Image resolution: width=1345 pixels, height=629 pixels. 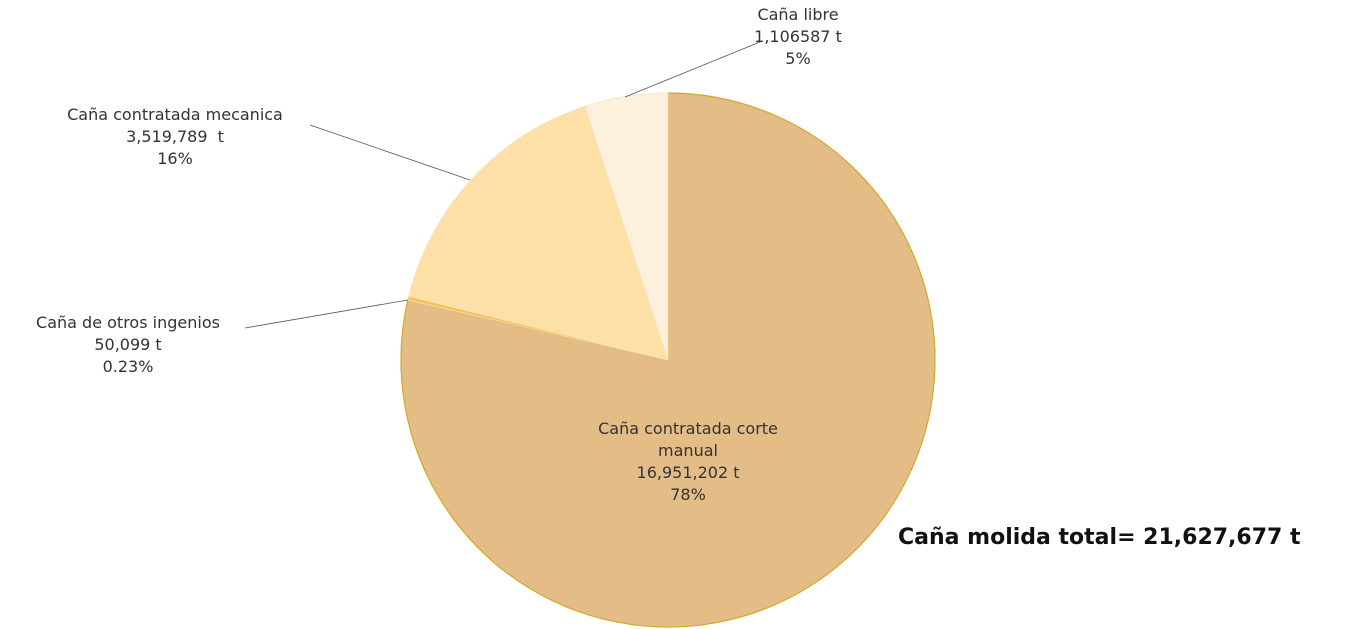 I want to click on value-label: 0.23%, so click(x=128, y=366).